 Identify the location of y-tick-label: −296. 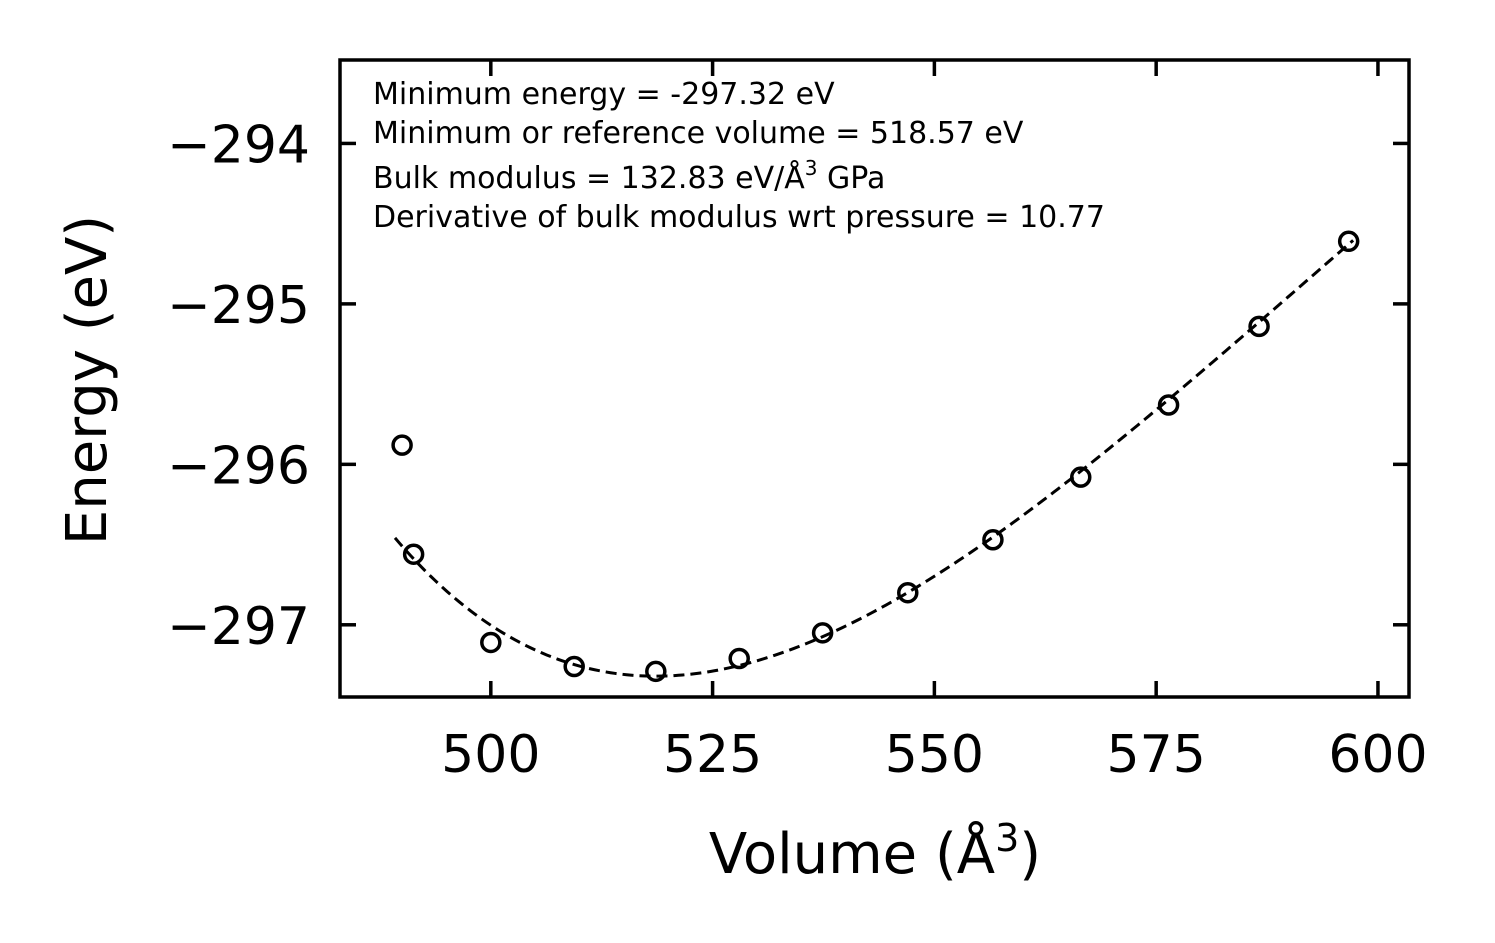
(238, 466).